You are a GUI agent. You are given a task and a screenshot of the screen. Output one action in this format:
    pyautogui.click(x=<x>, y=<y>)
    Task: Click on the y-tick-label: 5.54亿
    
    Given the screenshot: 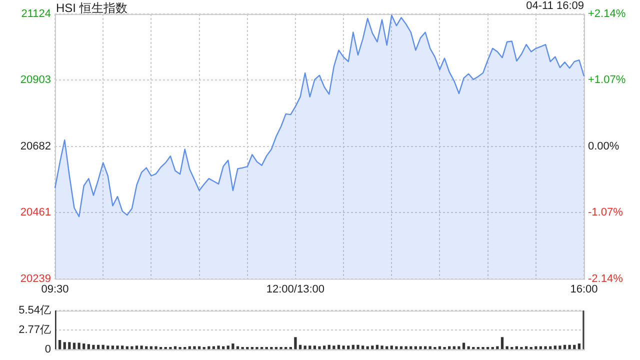 What is the action you would take?
    pyautogui.click(x=34, y=310)
    